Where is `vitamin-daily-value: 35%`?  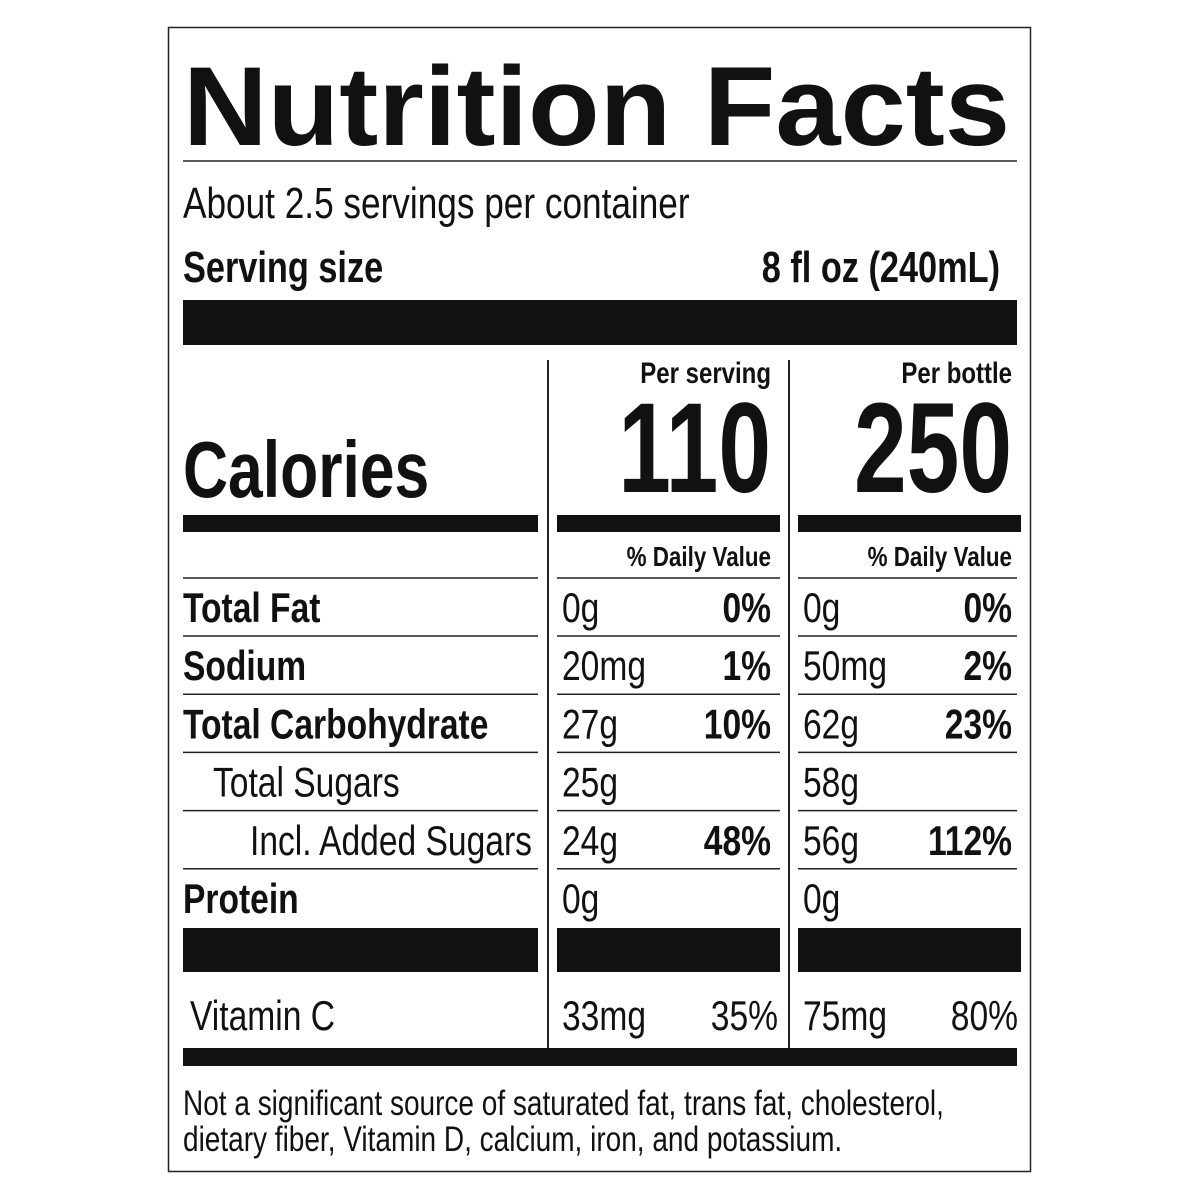 vitamin-daily-value: 35% is located at coordinates (744, 1017).